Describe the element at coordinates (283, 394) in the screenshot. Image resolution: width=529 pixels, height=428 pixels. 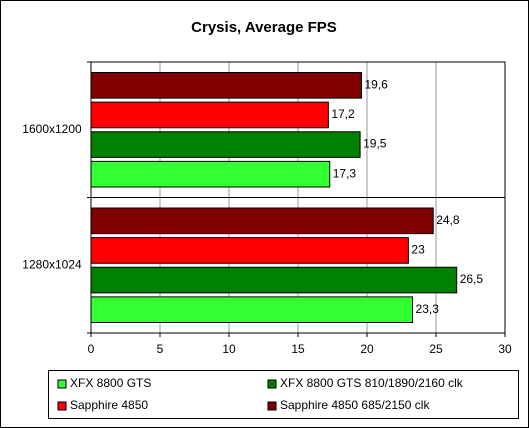
I see `legend-box` at that location.